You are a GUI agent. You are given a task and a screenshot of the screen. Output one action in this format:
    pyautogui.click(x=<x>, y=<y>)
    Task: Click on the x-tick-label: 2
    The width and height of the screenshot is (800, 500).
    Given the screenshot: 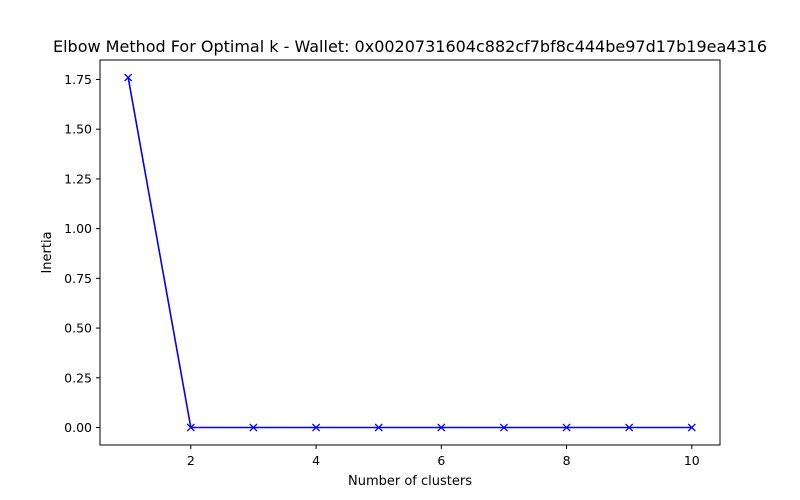 What is the action you would take?
    pyautogui.click(x=191, y=460)
    